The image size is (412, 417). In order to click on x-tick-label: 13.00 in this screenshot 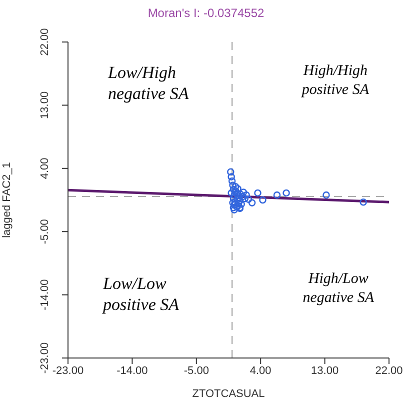, I will do `click(325, 370)`.